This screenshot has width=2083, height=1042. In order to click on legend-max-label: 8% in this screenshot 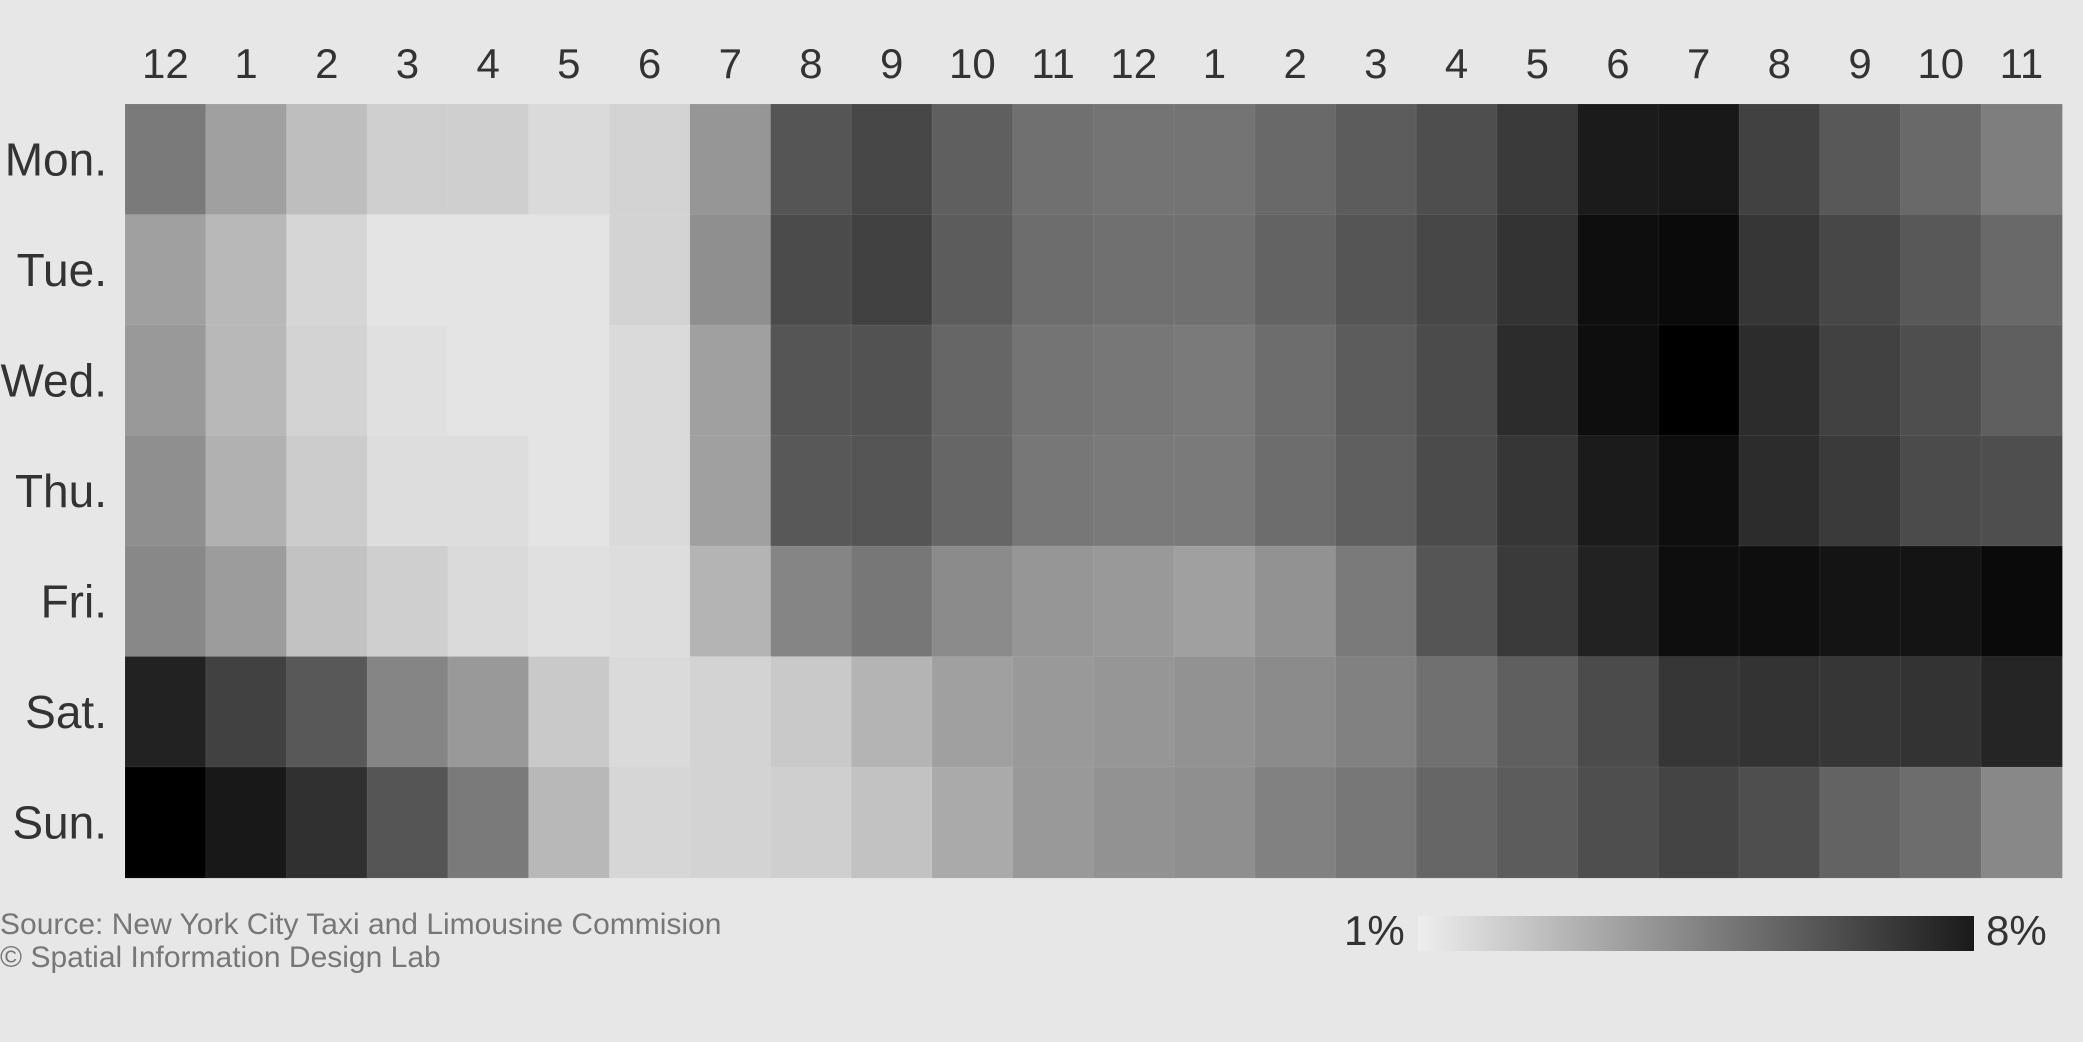, I will do `click(2016, 930)`.